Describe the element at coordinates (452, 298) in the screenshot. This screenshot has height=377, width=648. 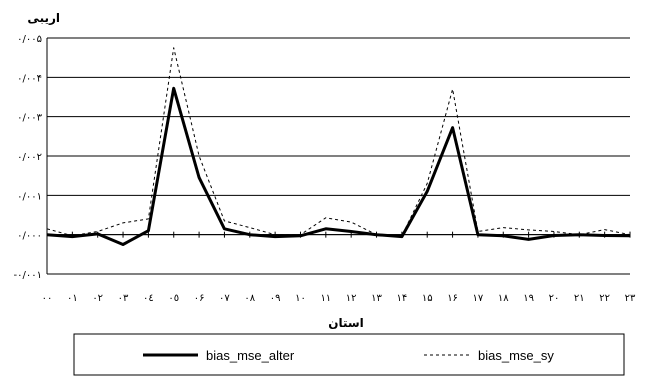
I see `x-tick-label: ١۶` at that location.